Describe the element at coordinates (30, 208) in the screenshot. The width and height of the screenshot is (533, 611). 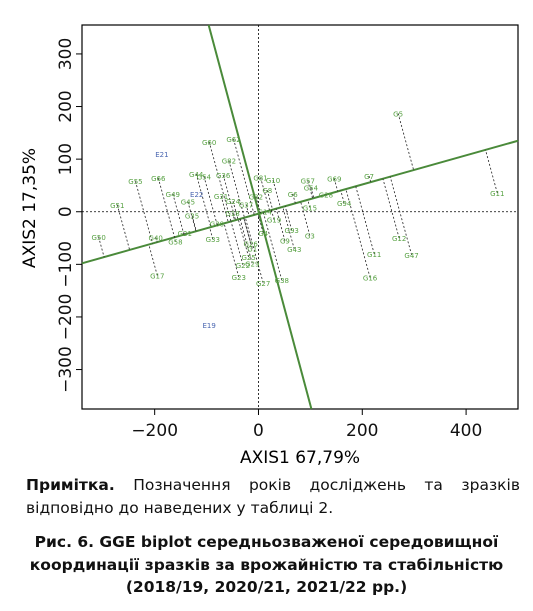
I see `y-axis-label: AXIS2 17,35%` at that location.